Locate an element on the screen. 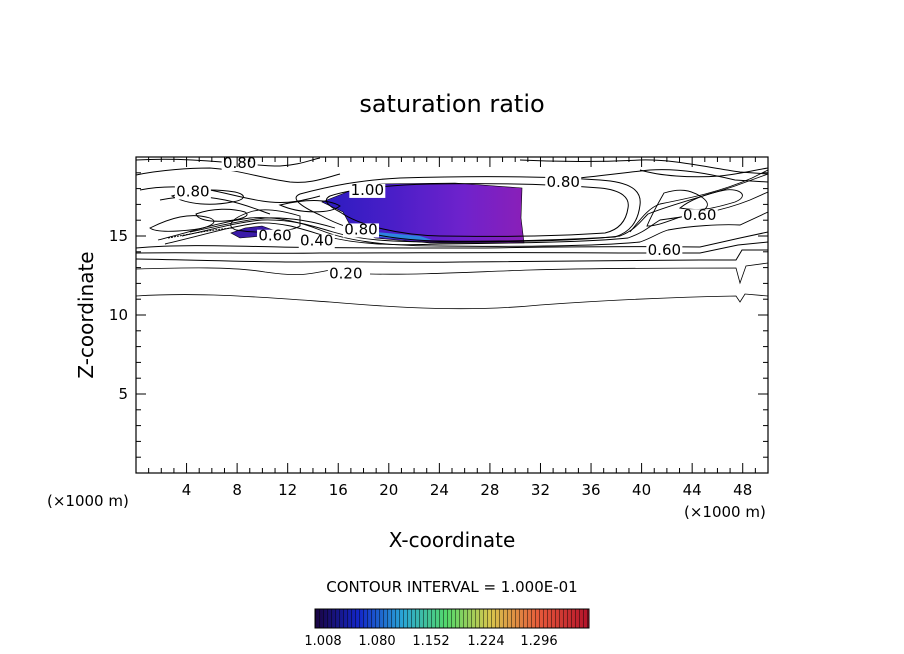  x-tick-label: 36 is located at coordinates (590, 490).